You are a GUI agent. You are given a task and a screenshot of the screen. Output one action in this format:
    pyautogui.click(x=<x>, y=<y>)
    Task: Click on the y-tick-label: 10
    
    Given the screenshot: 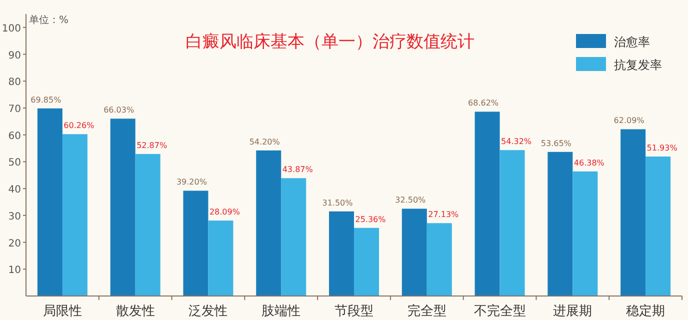 What is the action you would take?
    pyautogui.click(x=14, y=270)
    